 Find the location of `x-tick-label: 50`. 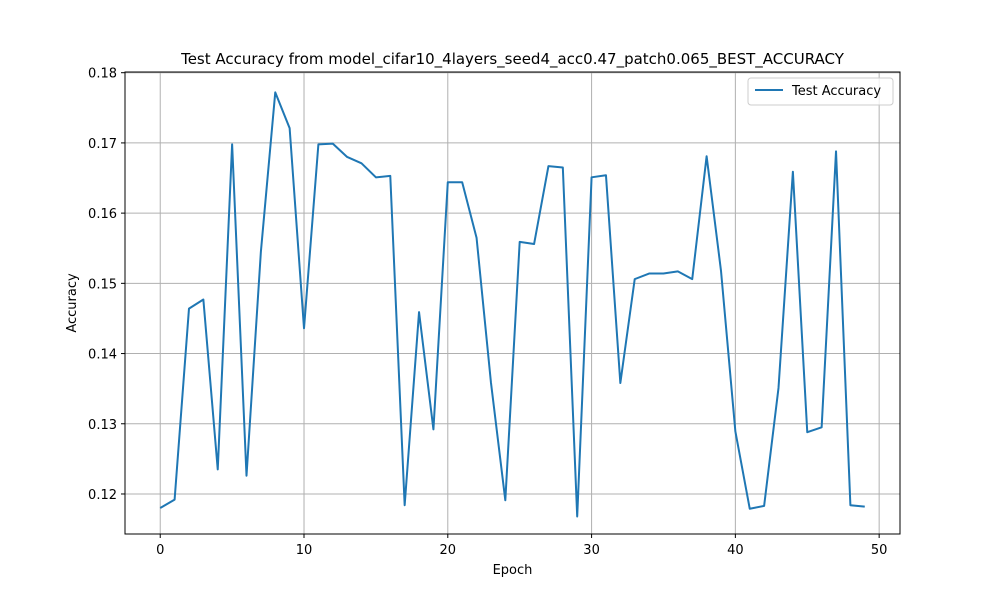

x-tick-label: 50 is located at coordinates (879, 550).